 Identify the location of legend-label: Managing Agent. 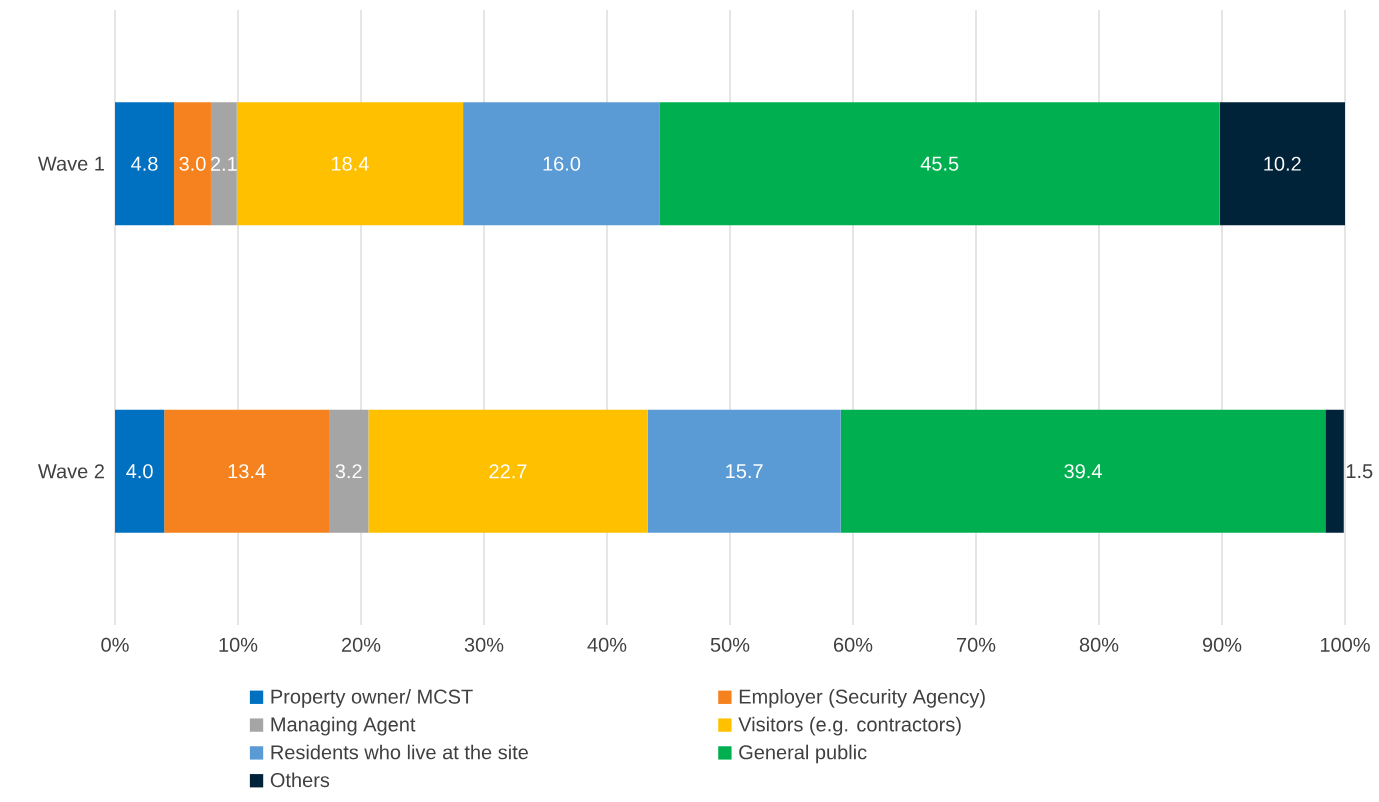
(343, 726).